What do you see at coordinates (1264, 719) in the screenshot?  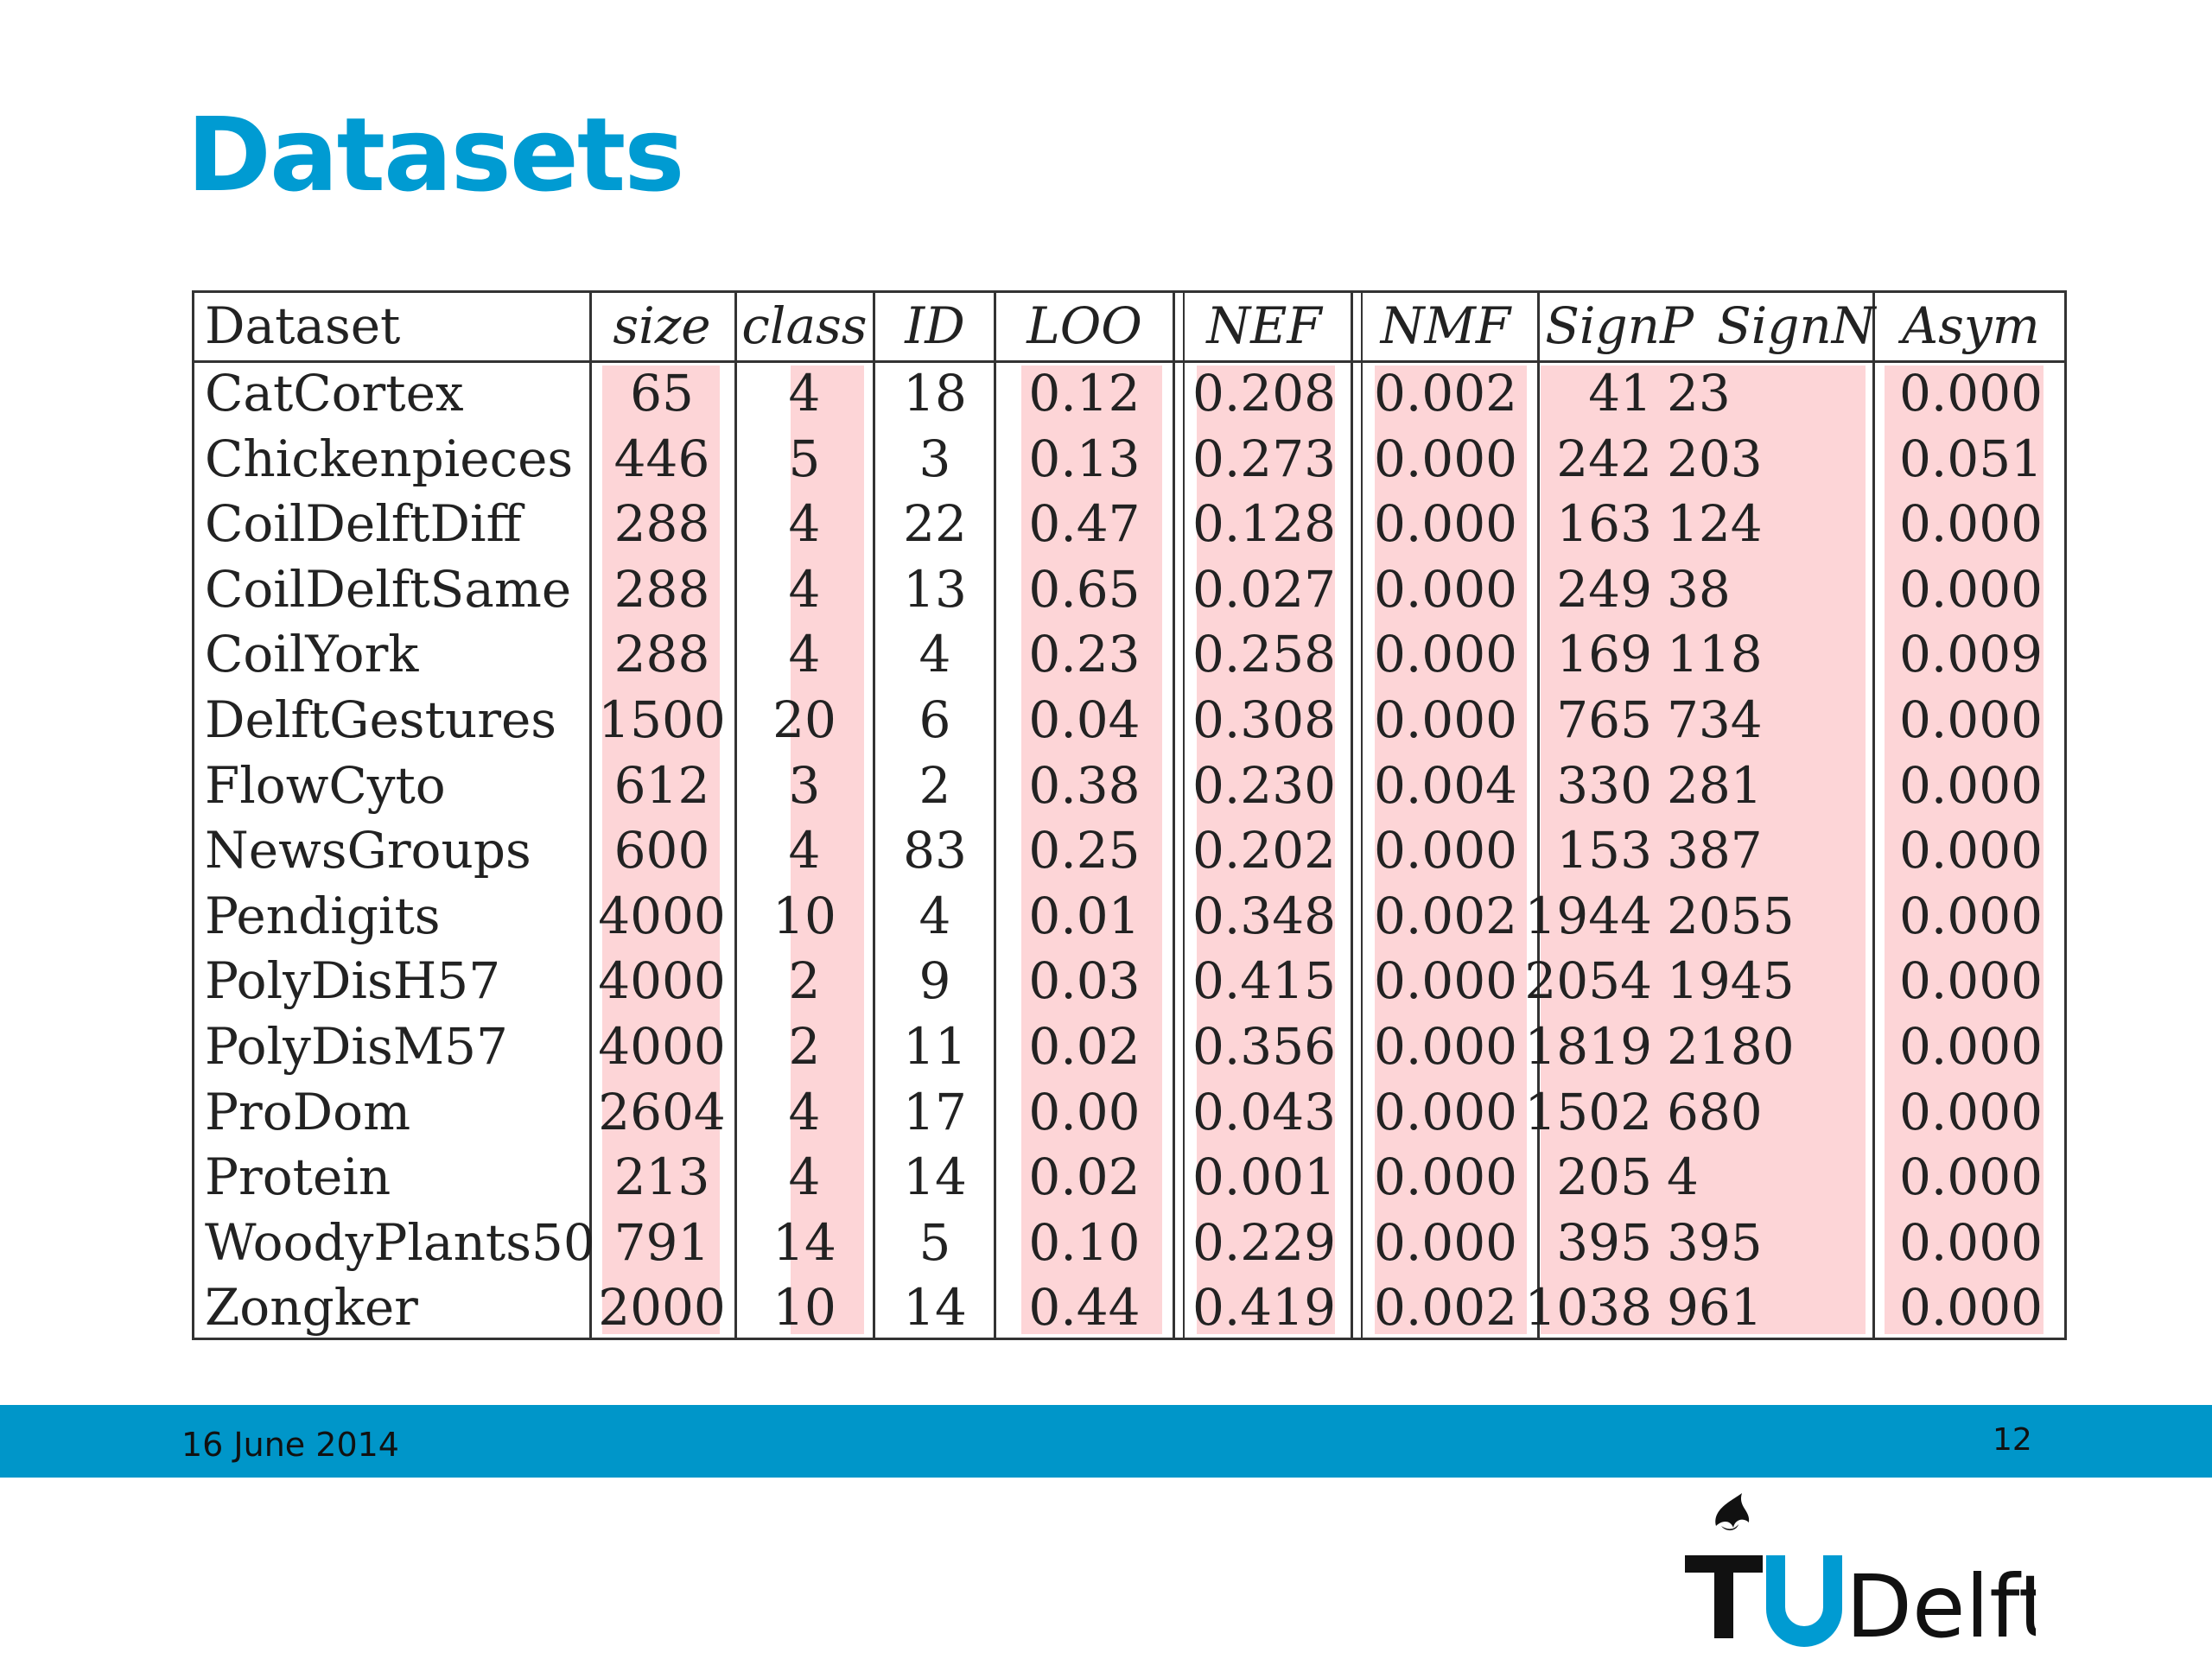 I see `table-cell: 0.308` at bounding box center [1264, 719].